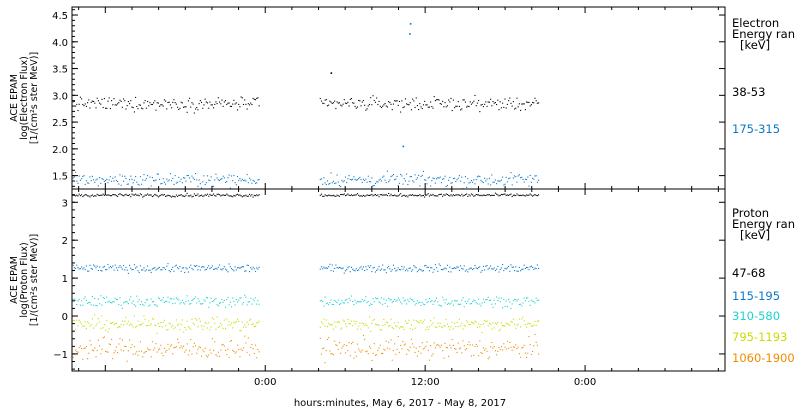  I want to click on proton-legend-title-line: Proton, so click(750, 213).